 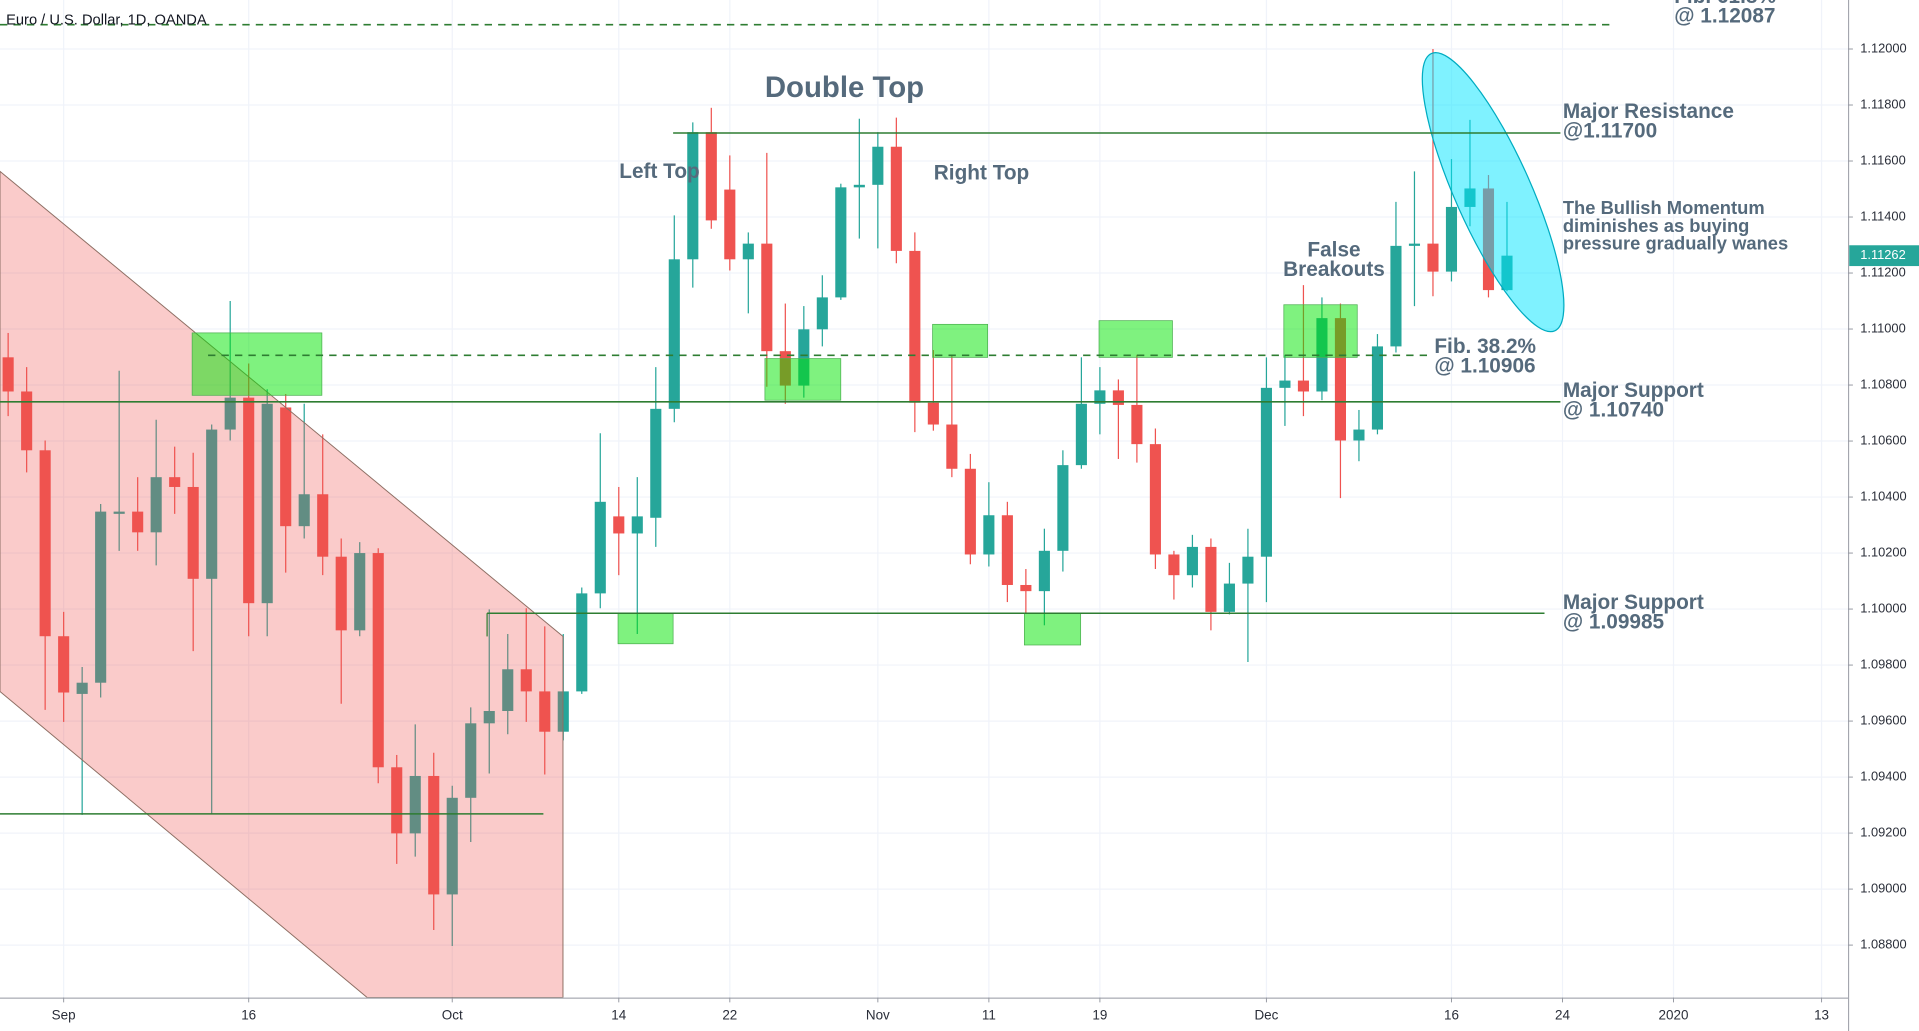 I want to click on last-price-label: 1.11262, so click(x=1882, y=254).